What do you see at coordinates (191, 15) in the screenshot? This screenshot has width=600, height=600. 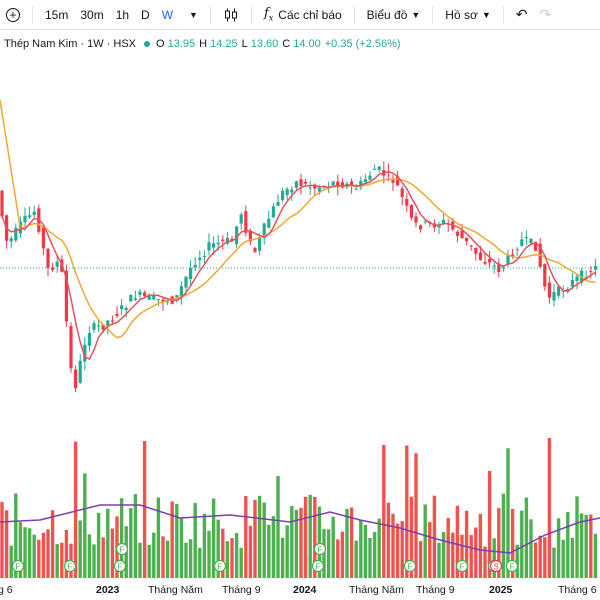 I see `interval-dropdown-button: ▼` at bounding box center [191, 15].